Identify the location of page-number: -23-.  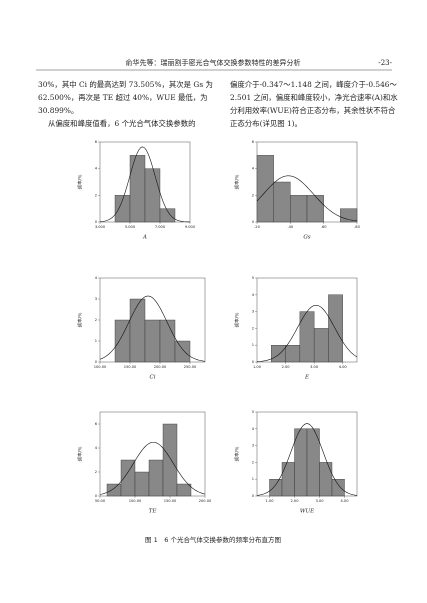
(385, 63).